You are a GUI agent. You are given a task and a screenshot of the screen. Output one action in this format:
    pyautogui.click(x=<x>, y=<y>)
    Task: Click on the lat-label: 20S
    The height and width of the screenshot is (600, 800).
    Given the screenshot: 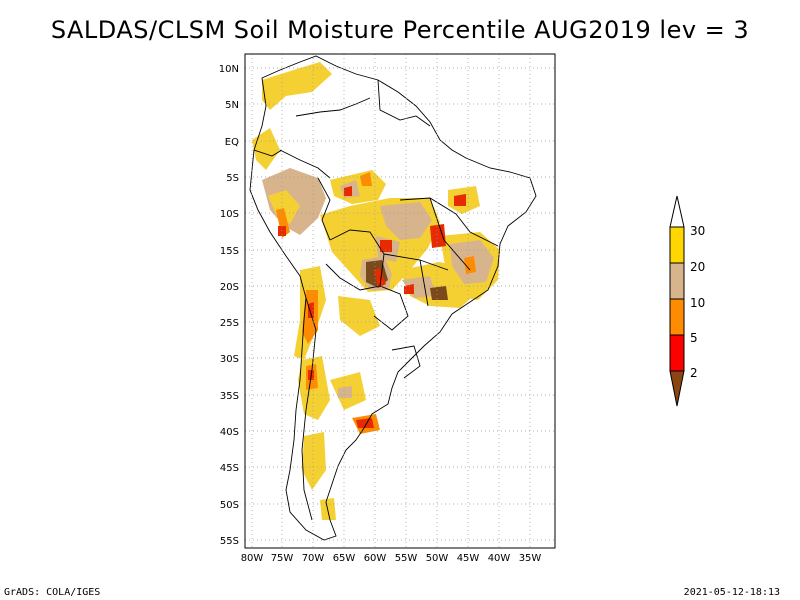 What is the action you would take?
    pyautogui.click(x=229, y=287)
    